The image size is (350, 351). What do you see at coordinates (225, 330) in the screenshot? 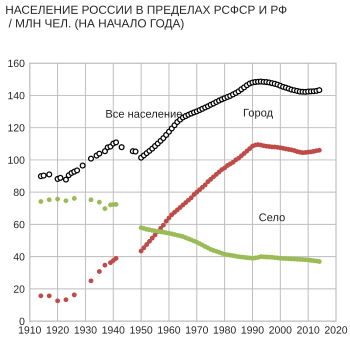
I see `x-tick-label: 1980` at bounding box center [225, 330].